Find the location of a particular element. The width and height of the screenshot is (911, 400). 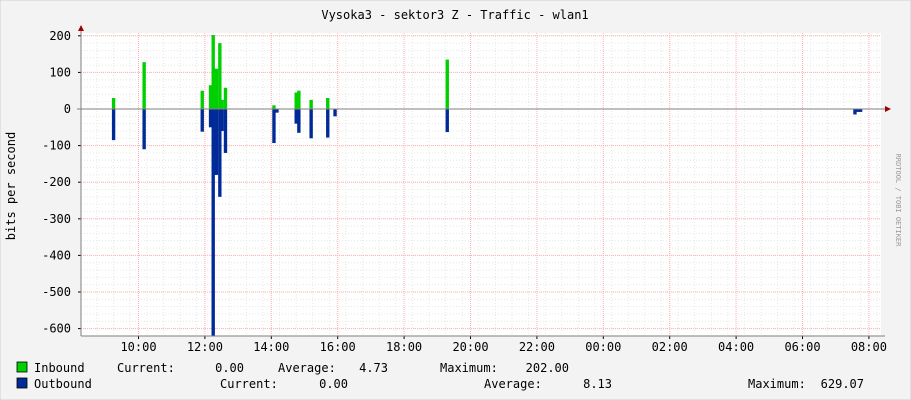

legend-outbound-maximum-label: Maximum: is located at coordinates (777, 384).